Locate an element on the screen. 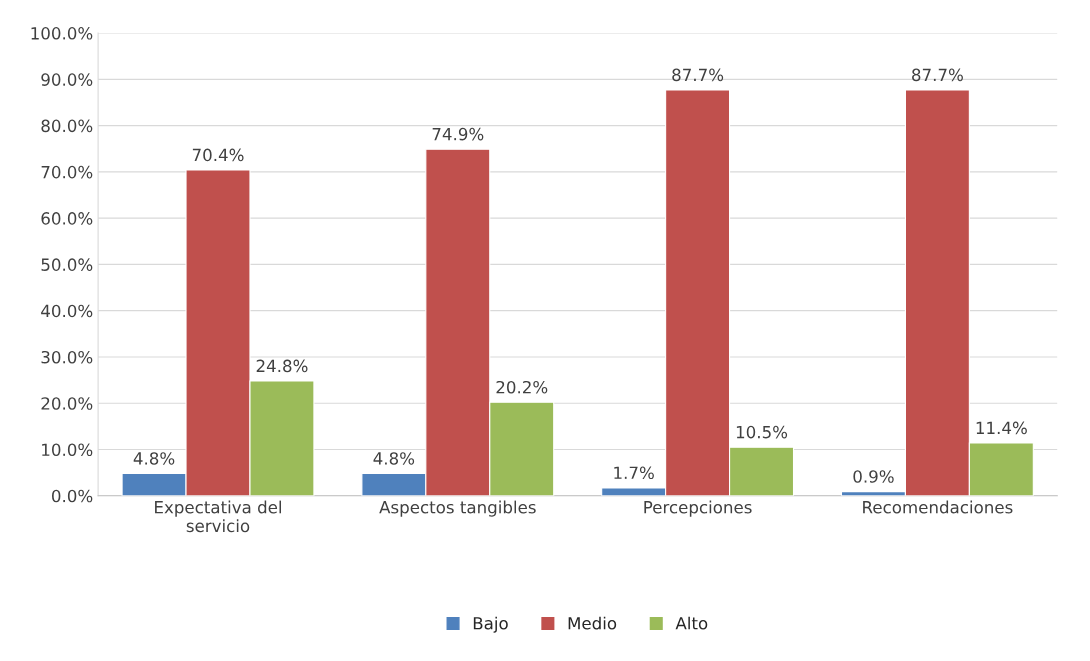 This screenshot has width=1090, height=661. data-label: 10.5% is located at coordinates (762, 432).